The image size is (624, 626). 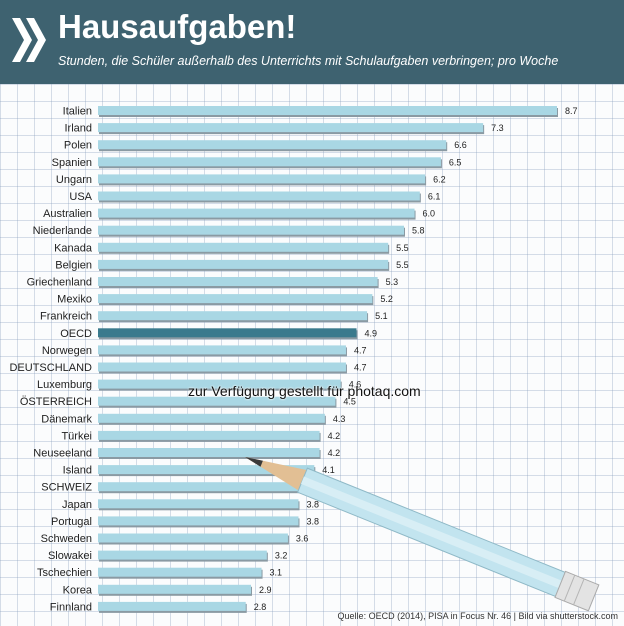 What do you see at coordinates (77, 471) in the screenshot?
I see `category-label: Island` at bounding box center [77, 471].